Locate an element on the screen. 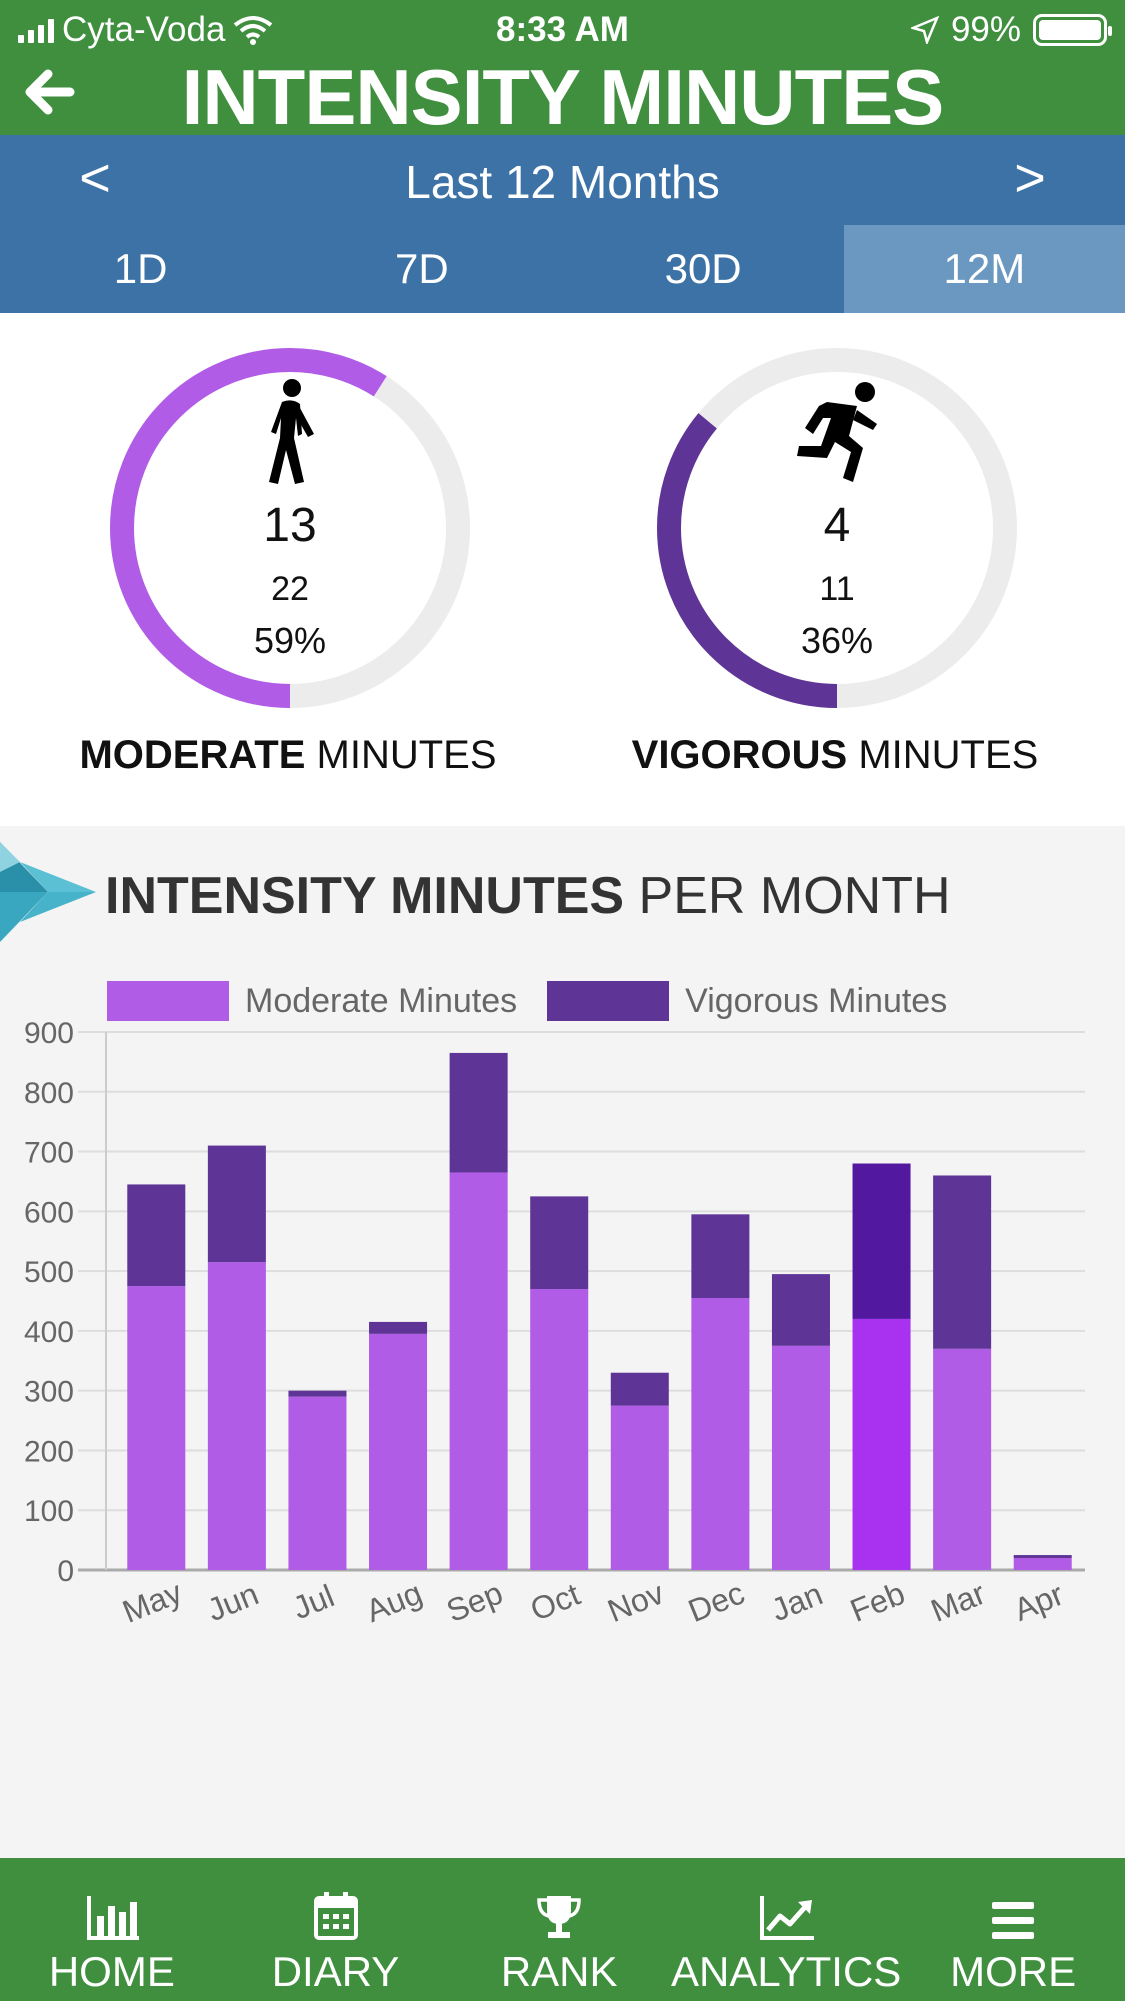 The width and height of the screenshot is (1125, 2001). legend-swatch-moderate is located at coordinates (168, 1001).